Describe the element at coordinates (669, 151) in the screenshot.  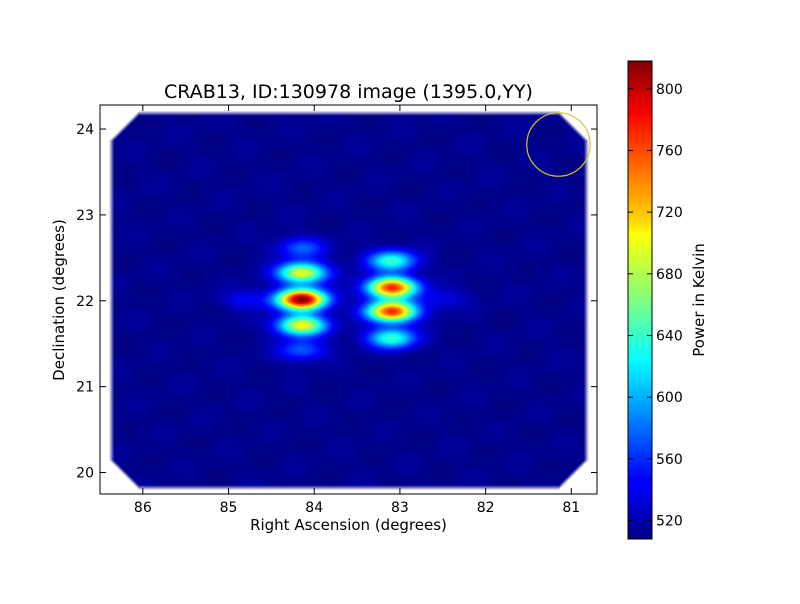
I see `colorbar-tick-label: 760` at that location.